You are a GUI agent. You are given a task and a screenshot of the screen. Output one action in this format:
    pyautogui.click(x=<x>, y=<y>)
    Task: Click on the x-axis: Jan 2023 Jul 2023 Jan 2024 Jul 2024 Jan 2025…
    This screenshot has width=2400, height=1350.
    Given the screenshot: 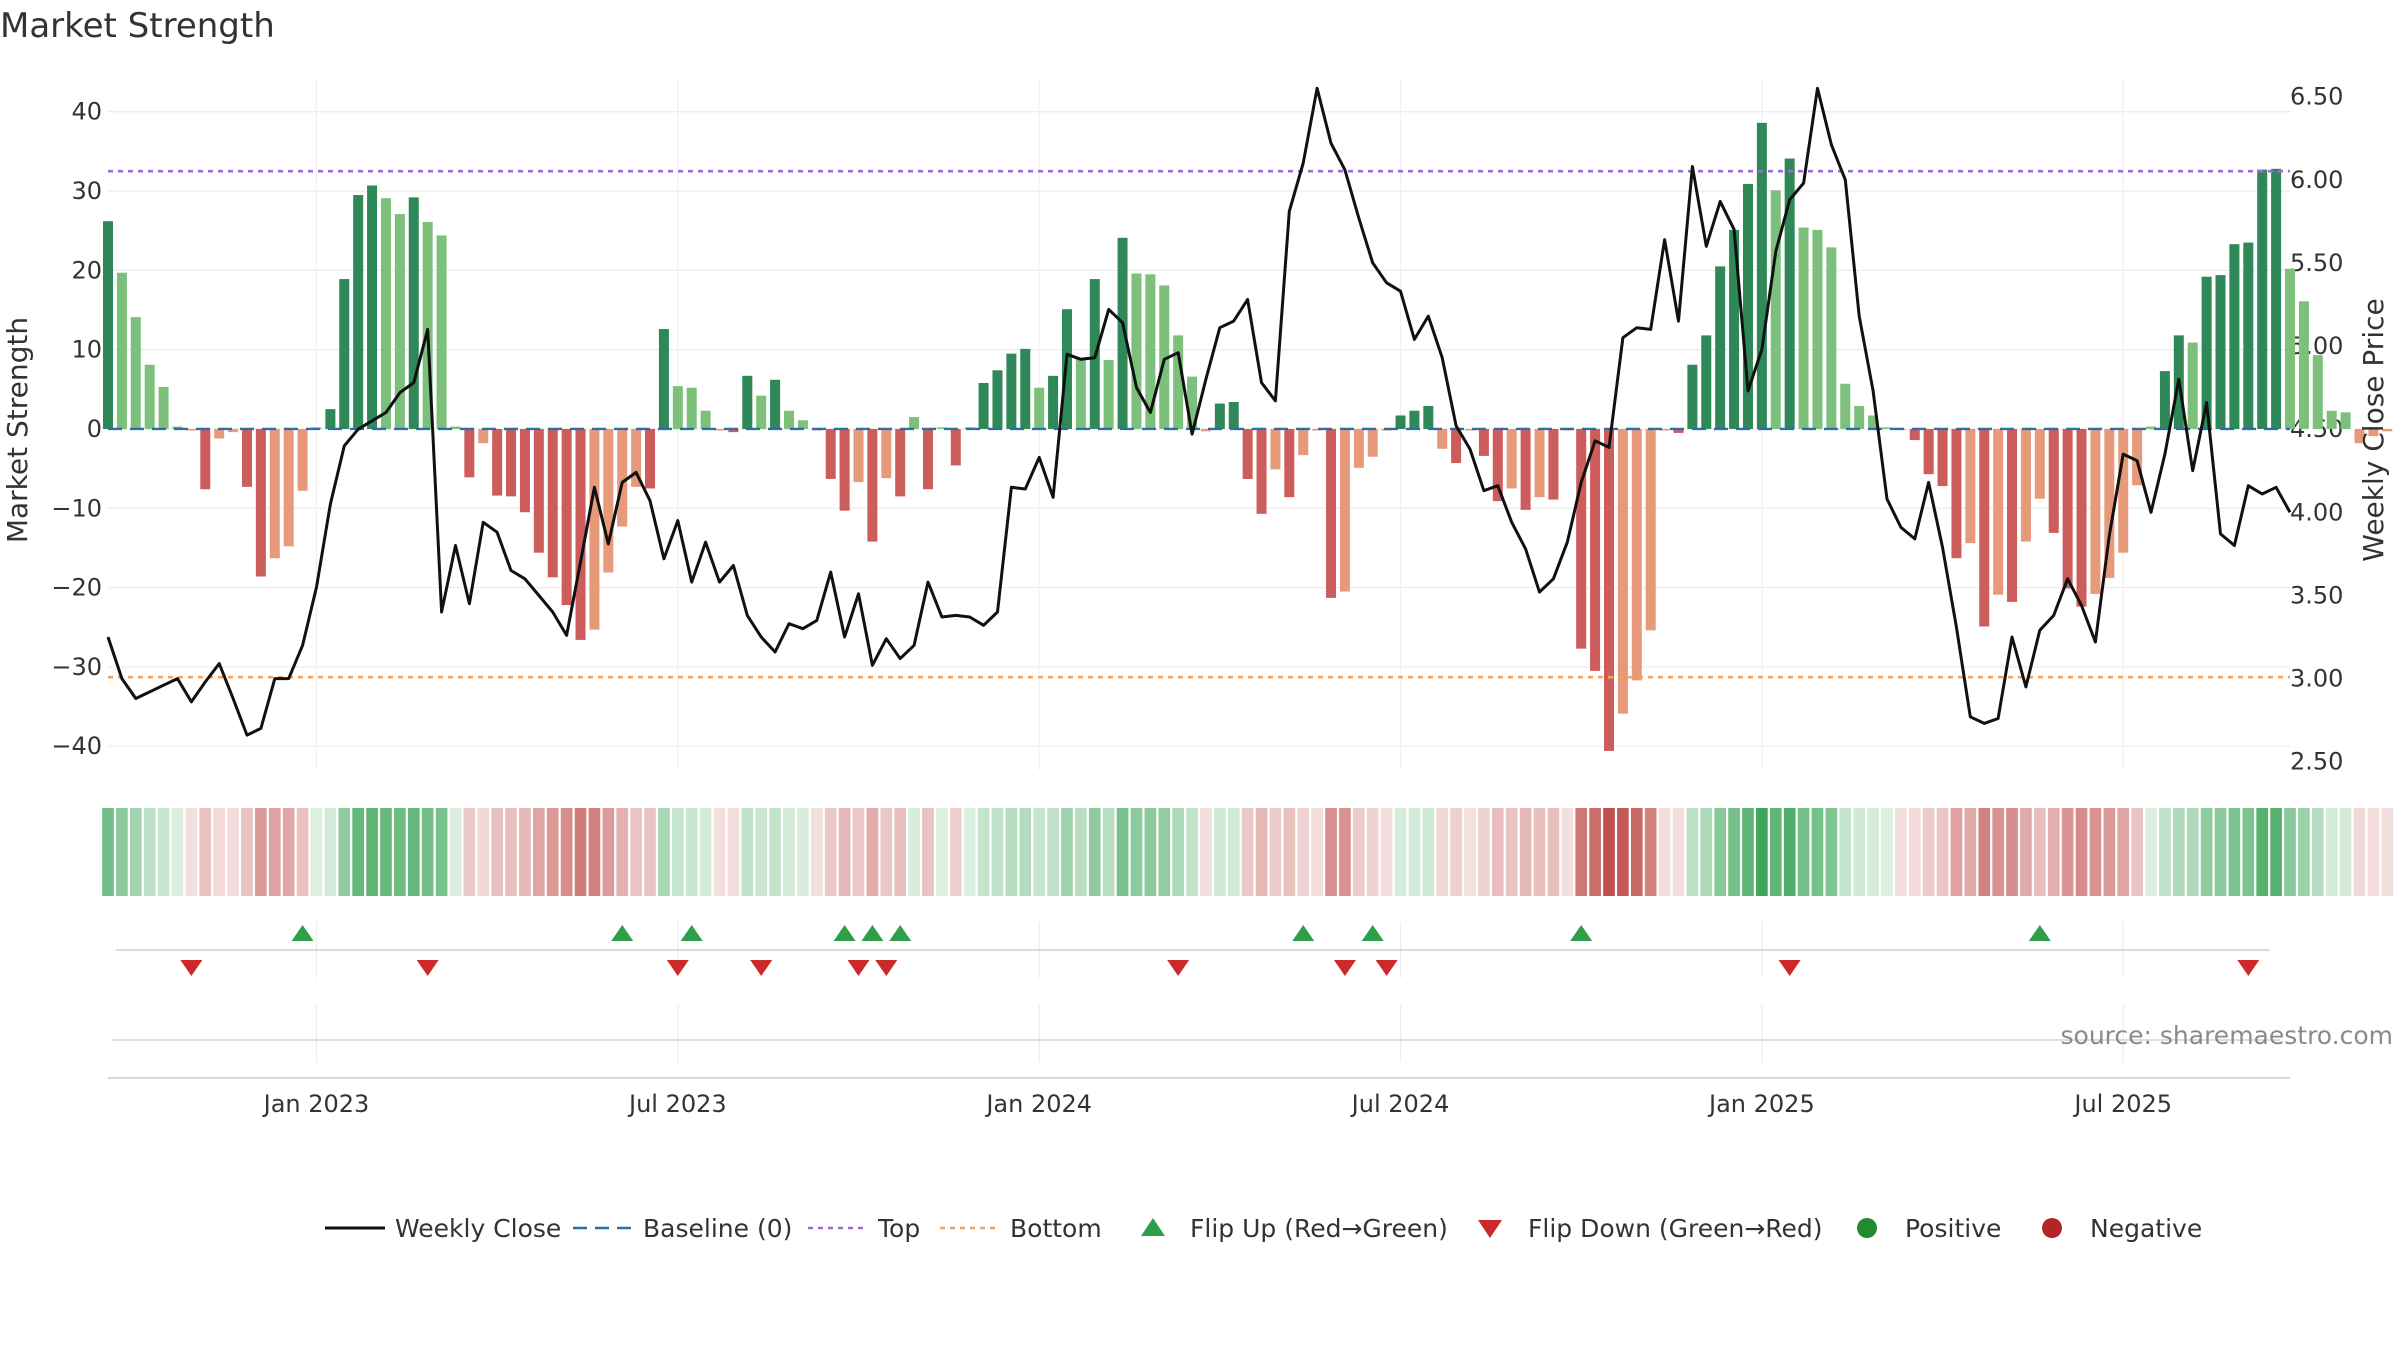 What is the action you would take?
    pyautogui.click(x=1199, y=1097)
    